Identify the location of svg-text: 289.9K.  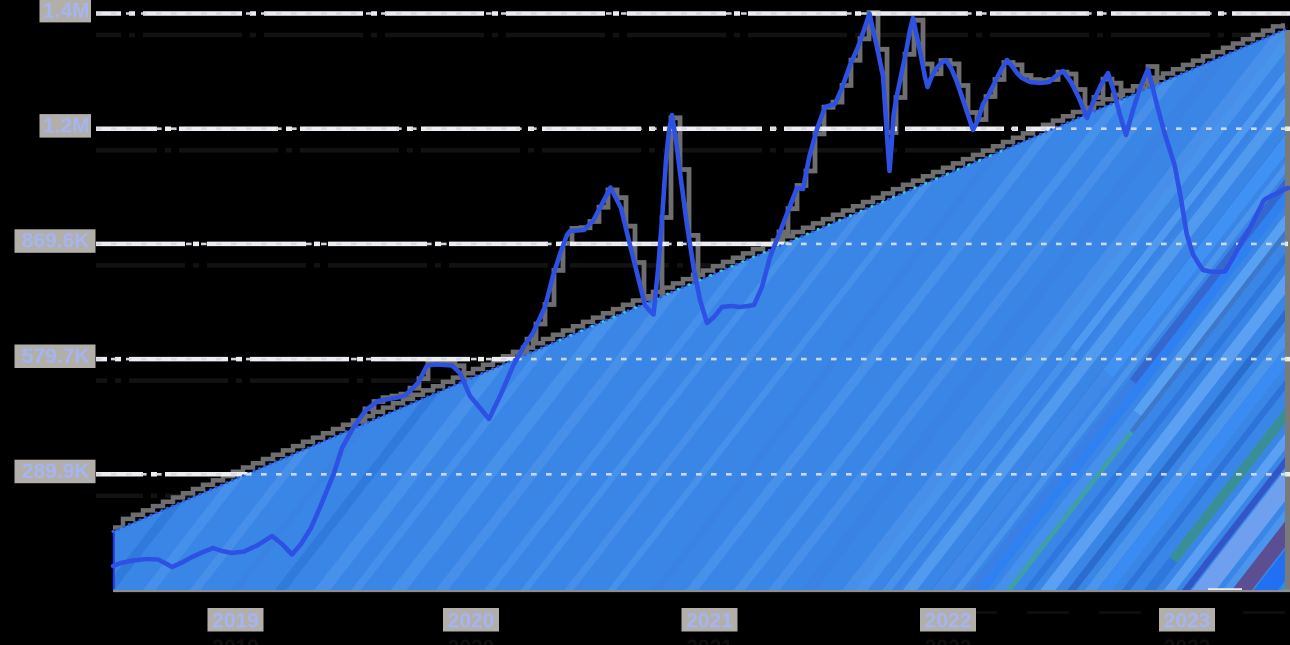
(56, 471).